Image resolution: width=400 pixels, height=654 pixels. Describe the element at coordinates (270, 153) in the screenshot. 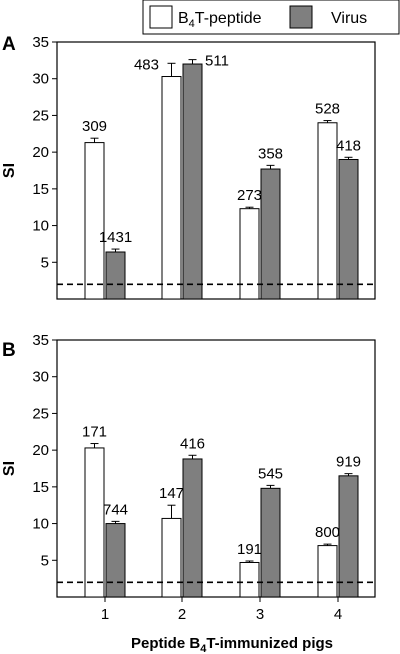

I see `panel-a-data-label: 358` at that location.